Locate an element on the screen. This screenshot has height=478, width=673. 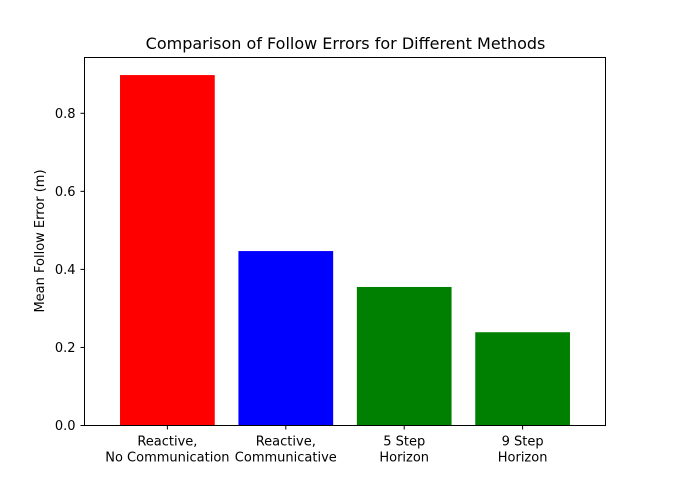
x-tick-label: 9 Step Horizon is located at coordinates (523, 450).